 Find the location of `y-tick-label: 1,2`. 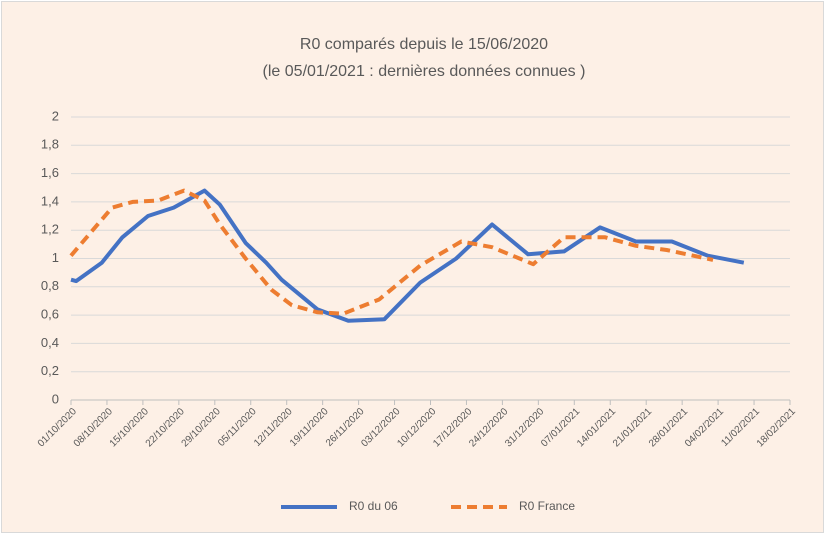

y-tick-label: 1,2 is located at coordinates (50, 229).